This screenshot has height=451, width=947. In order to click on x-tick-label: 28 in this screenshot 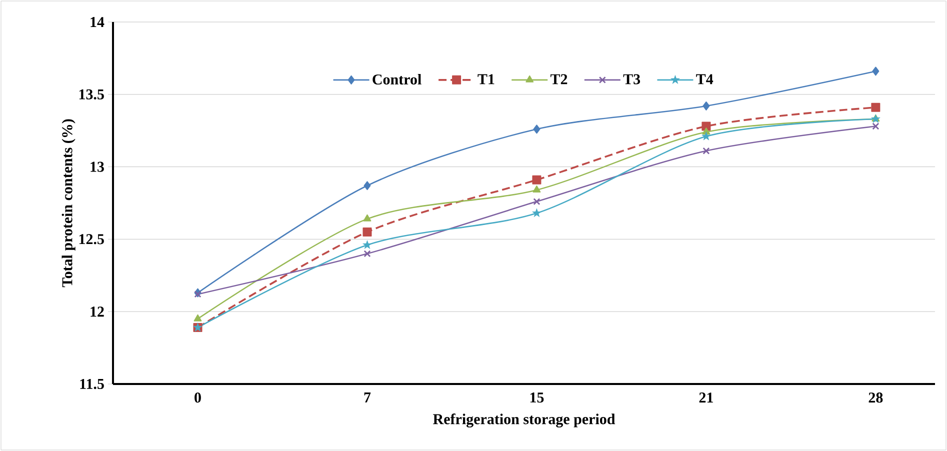, I will do `click(875, 397)`.